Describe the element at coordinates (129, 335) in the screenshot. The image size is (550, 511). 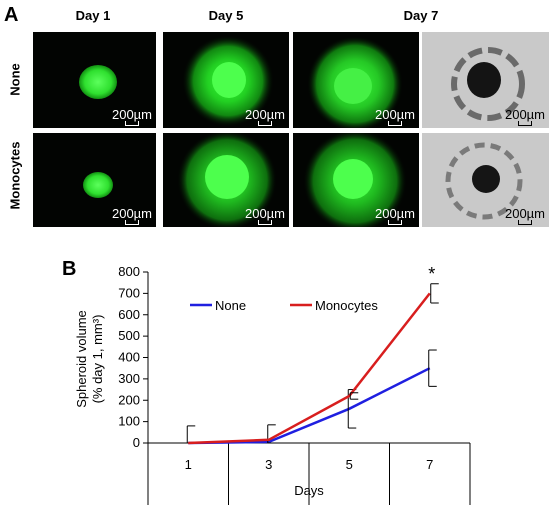
I see `y-tick-label: 500` at that location.